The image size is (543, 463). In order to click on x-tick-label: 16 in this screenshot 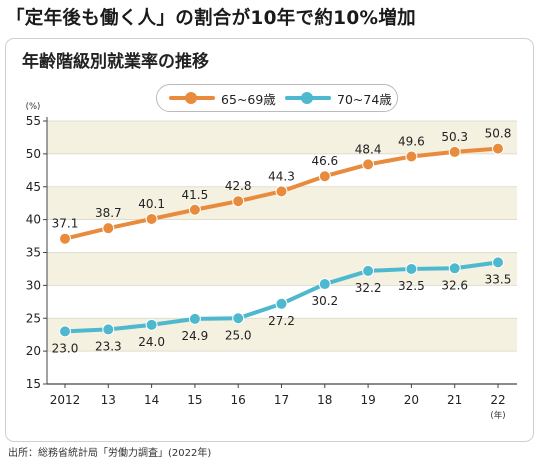, I will do `click(238, 400)`.